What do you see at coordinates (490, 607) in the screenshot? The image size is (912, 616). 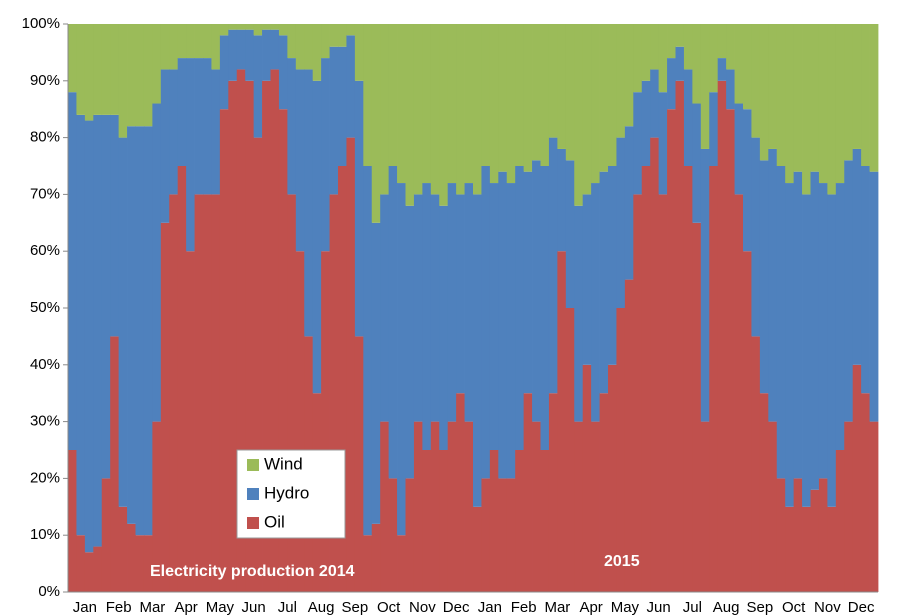 I see `x-tick-label: Jan` at bounding box center [490, 607].